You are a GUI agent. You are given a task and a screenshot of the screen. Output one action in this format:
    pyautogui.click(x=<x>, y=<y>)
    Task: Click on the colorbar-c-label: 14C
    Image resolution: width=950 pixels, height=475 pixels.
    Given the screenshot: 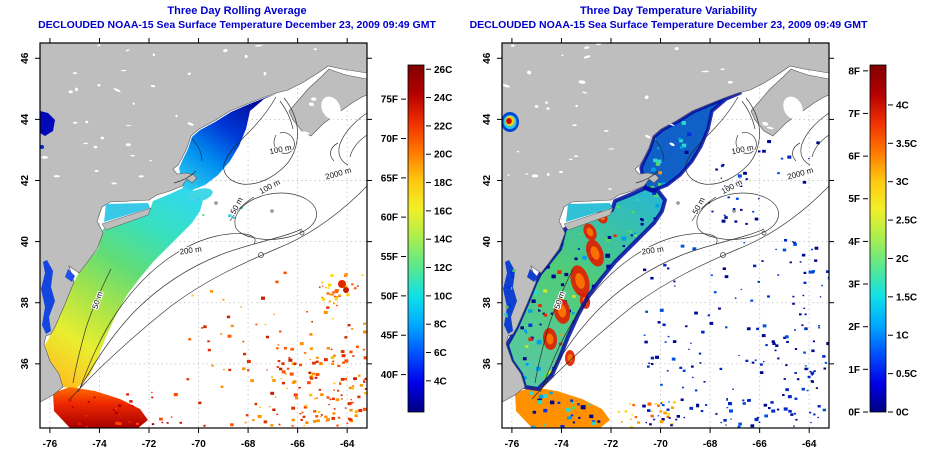 What is the action you would take?
    pyautogui.click(x=443, y=240)
    